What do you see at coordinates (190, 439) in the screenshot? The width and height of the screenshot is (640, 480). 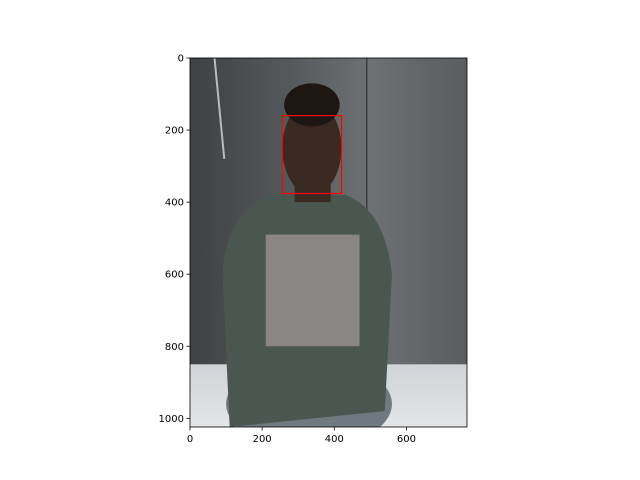 I see `x-tick-label: 0` at bounding box center [190, 439].